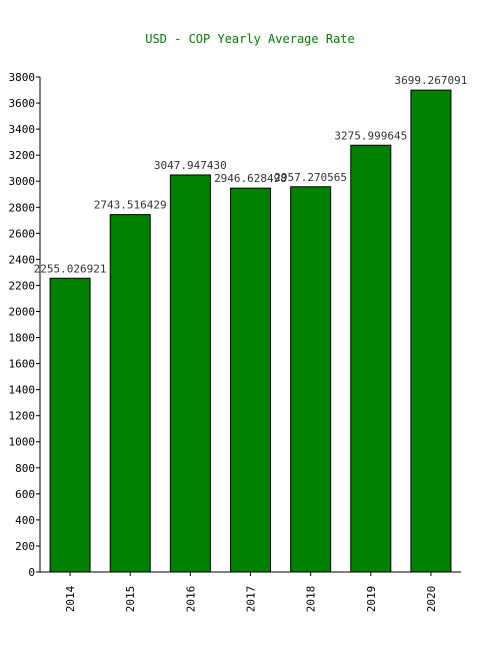 Image resolution: width=500 pixels, height=655 pixels. I want to click on bar-value-label: 3275.999645, so click(370, 135).